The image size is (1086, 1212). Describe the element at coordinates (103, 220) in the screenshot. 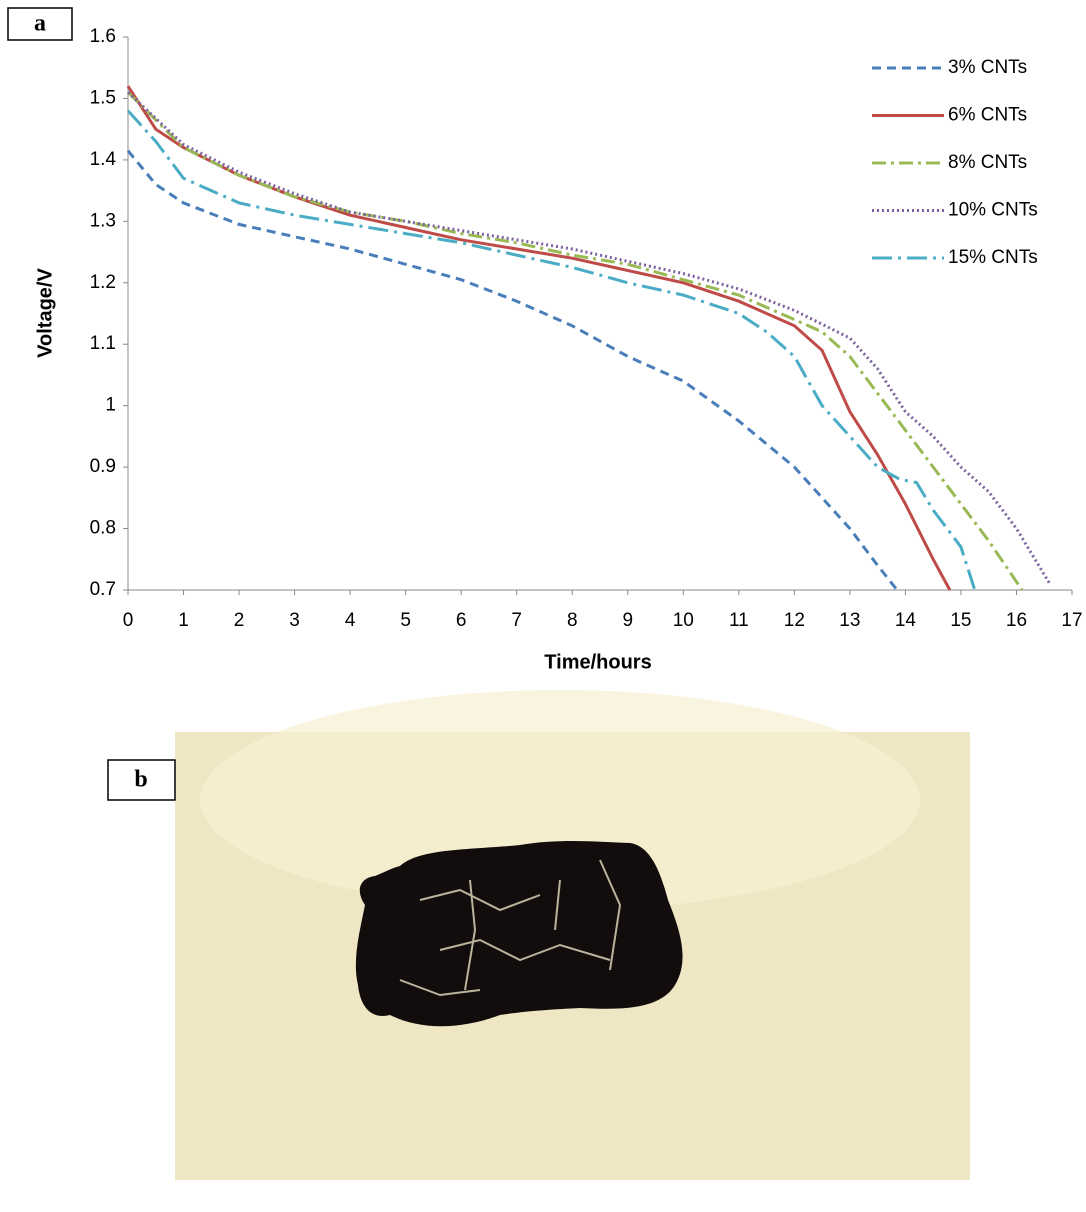

I see `y-tick-label: 1.3` at that location.